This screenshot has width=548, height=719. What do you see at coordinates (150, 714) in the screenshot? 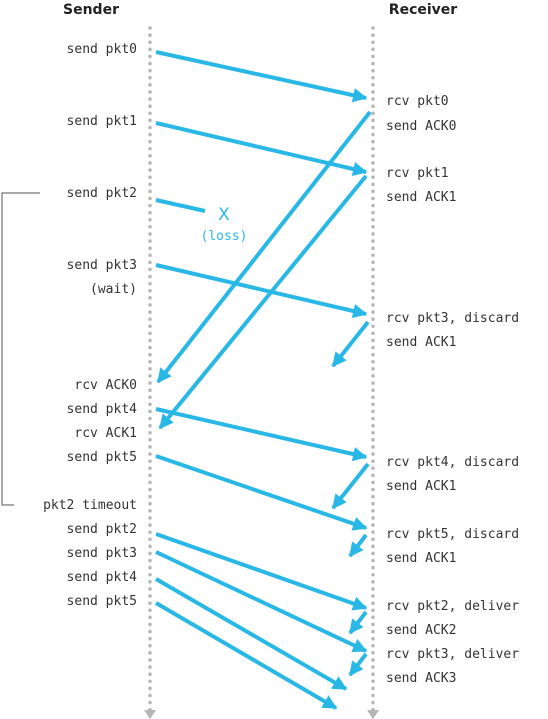
I see `sender-timeline-arrowhead` at bounding box center [150, 714].